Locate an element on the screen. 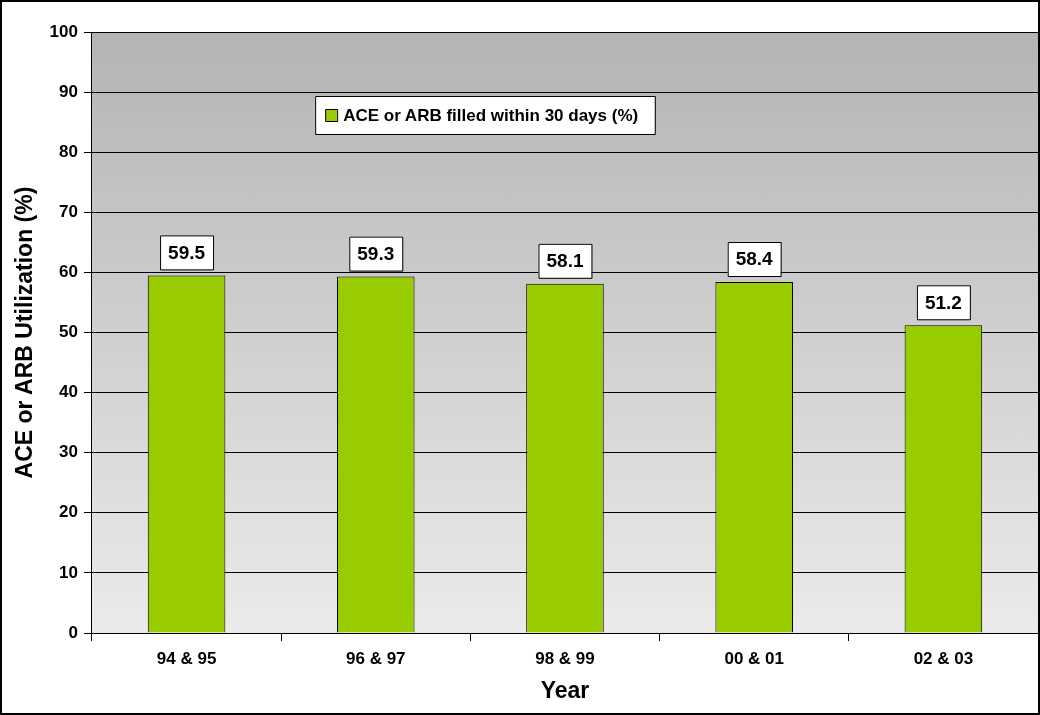 The height and width of the screenshot is (715, 1040). x-axis-title: Year is located at coordinates (565, 689).